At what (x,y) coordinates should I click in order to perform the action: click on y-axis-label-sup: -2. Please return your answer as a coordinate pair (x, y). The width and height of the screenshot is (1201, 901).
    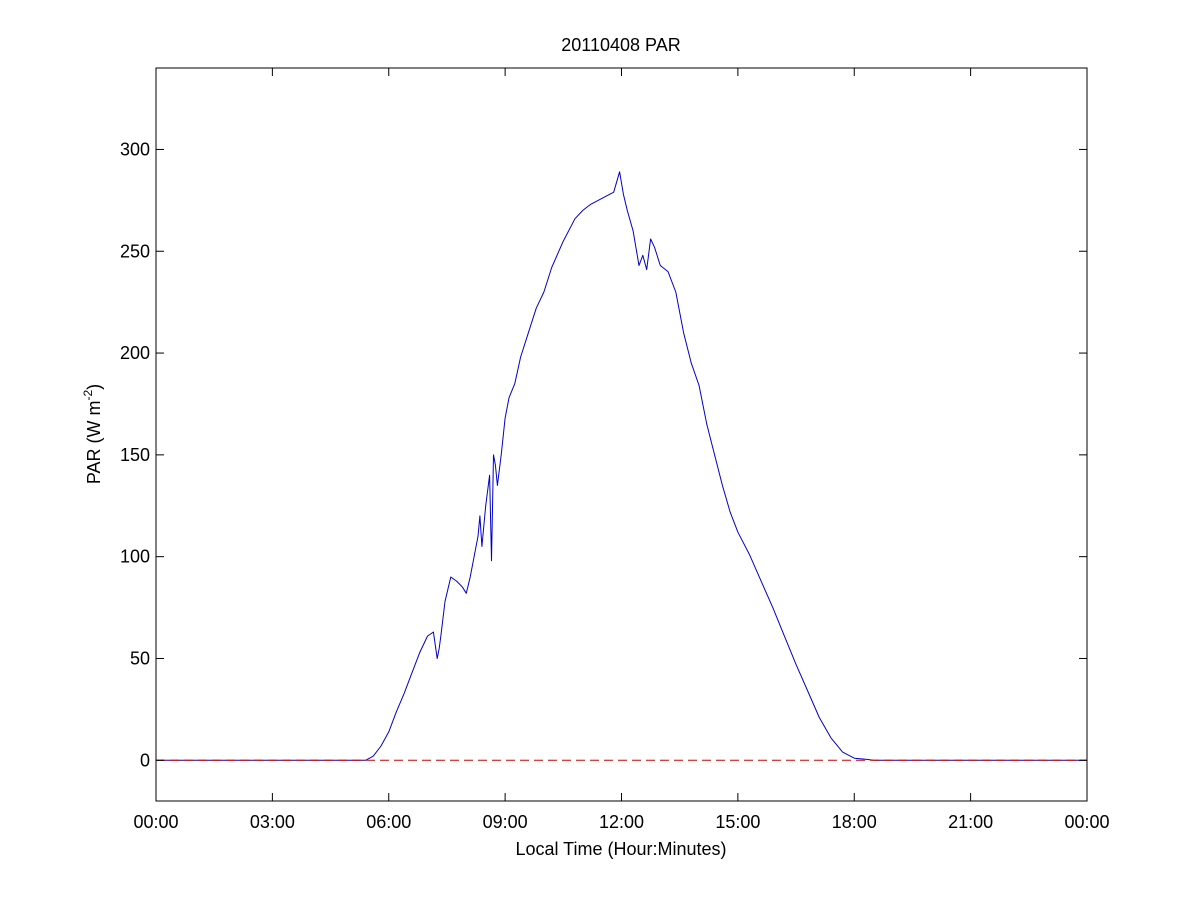
    Looking at the image, I should click on (88, 395).